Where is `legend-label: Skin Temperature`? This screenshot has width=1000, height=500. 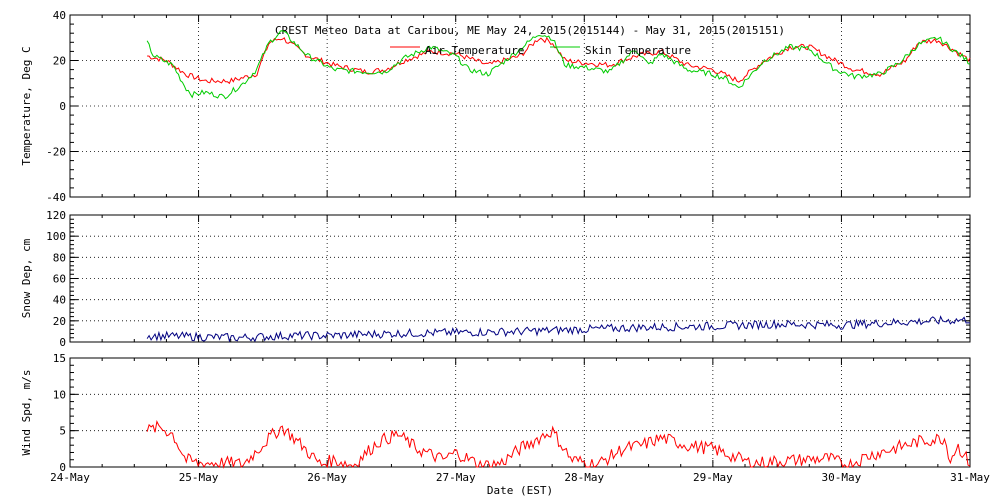
legend-label: Skin Temperature is located at coordinates (638, 50).